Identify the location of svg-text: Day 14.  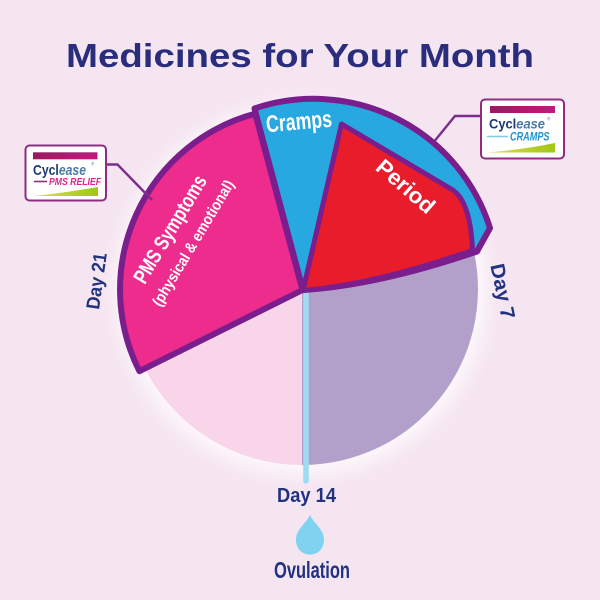
(307, 496).